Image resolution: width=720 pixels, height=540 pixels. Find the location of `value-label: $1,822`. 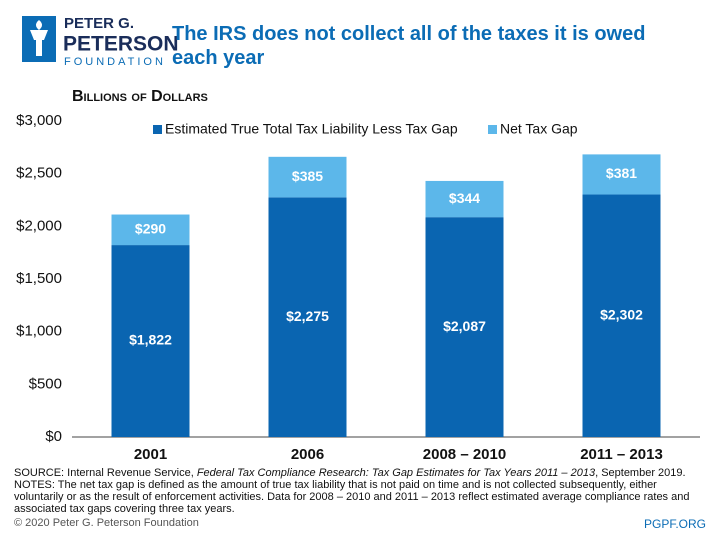

value-label: $1,822 is located at coordinates (150, 340).